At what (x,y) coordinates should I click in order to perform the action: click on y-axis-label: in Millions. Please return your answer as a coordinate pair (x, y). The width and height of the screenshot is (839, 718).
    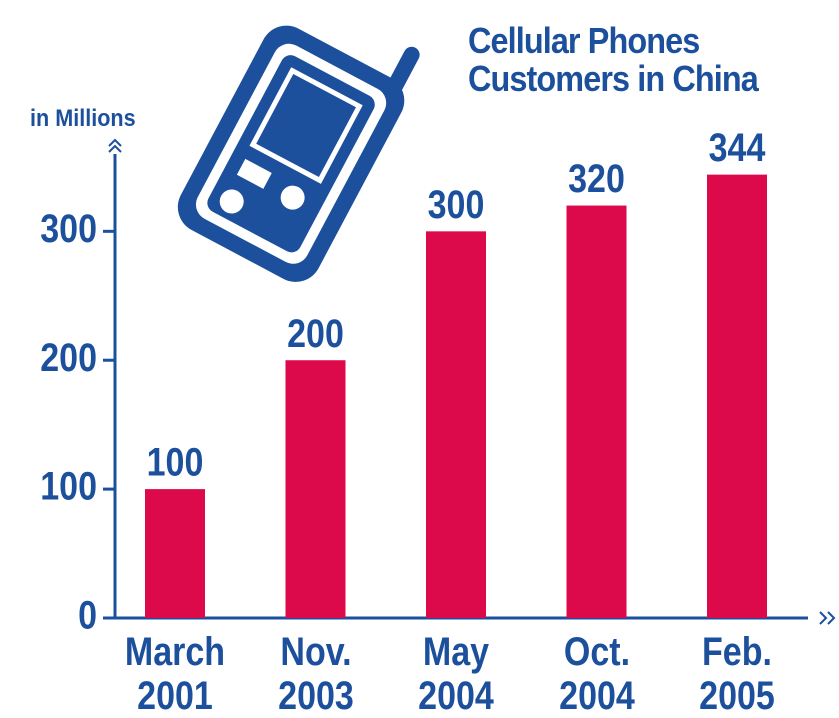
    Looking at the image, I should click on (83, 118).